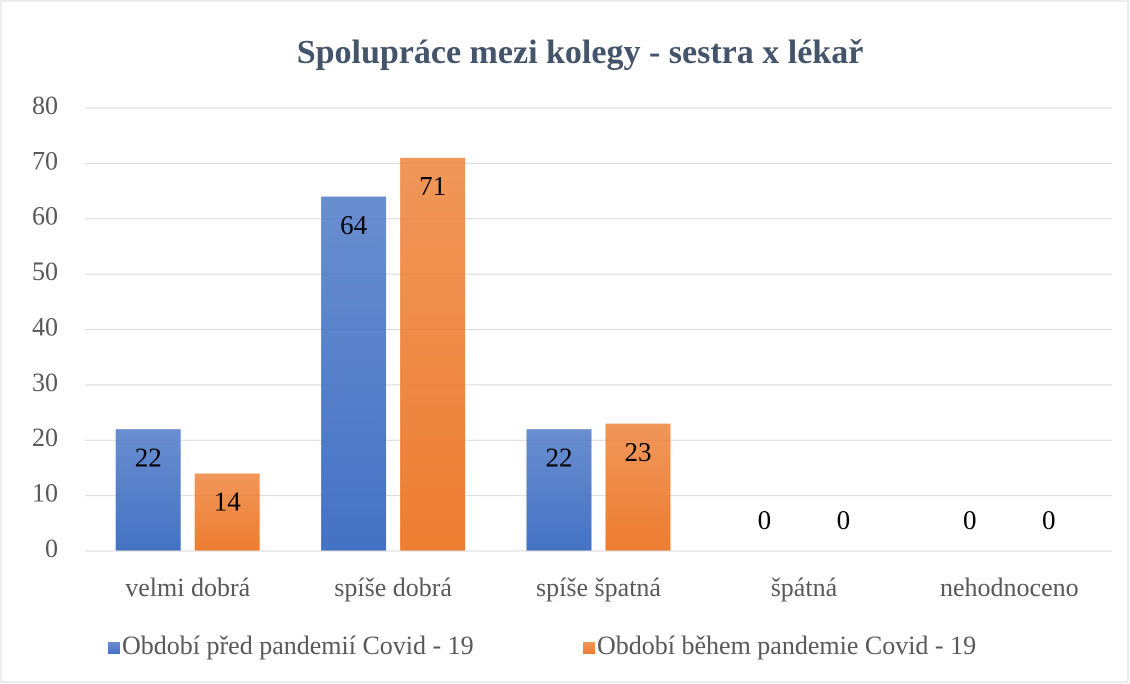  I want to click on y-tick-label: 30, so click(45, 382).